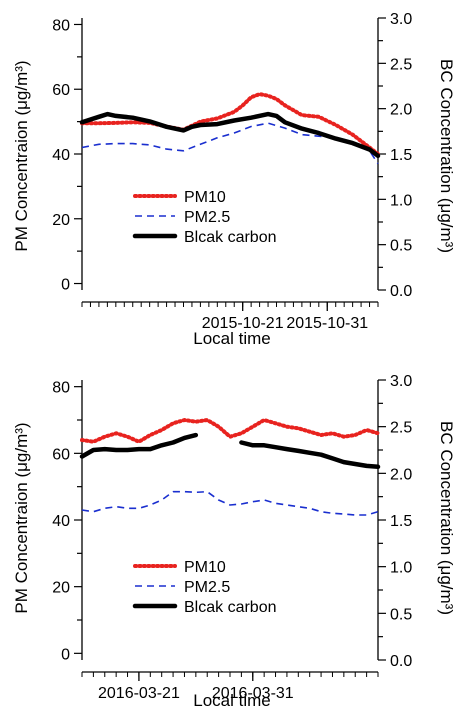 The width and height of the screenshot is (459, 715). I want to click on x-tick-label: 2015-10-21, so click(243, 323).